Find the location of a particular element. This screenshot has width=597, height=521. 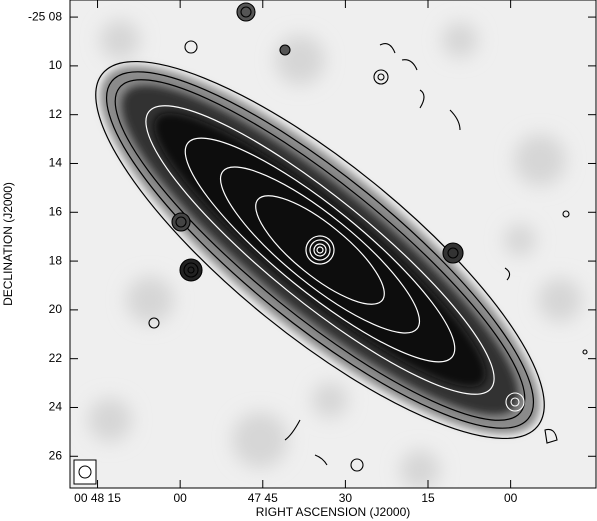

x-tick-label: 47 45 is located at coordinates (263, 498).